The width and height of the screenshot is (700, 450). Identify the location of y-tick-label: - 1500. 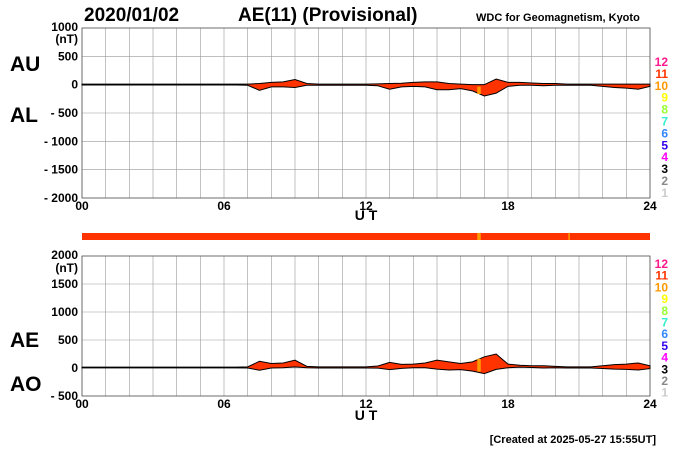
(61, 170).